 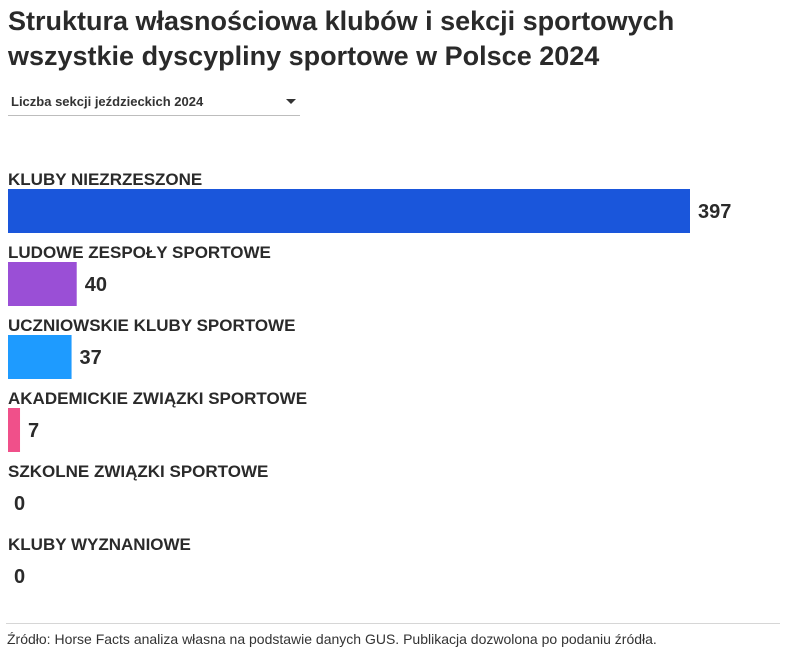 What do you see at coordinates (33, 431) in the screenshot?
I see `value-label: 7` at bounding box center [33, 431].